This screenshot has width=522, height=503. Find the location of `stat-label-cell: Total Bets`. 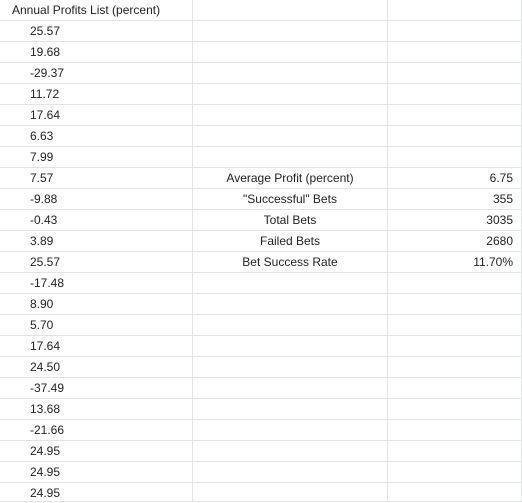

stat-label-cell: Total Bets is located at coordinates (290, 220).